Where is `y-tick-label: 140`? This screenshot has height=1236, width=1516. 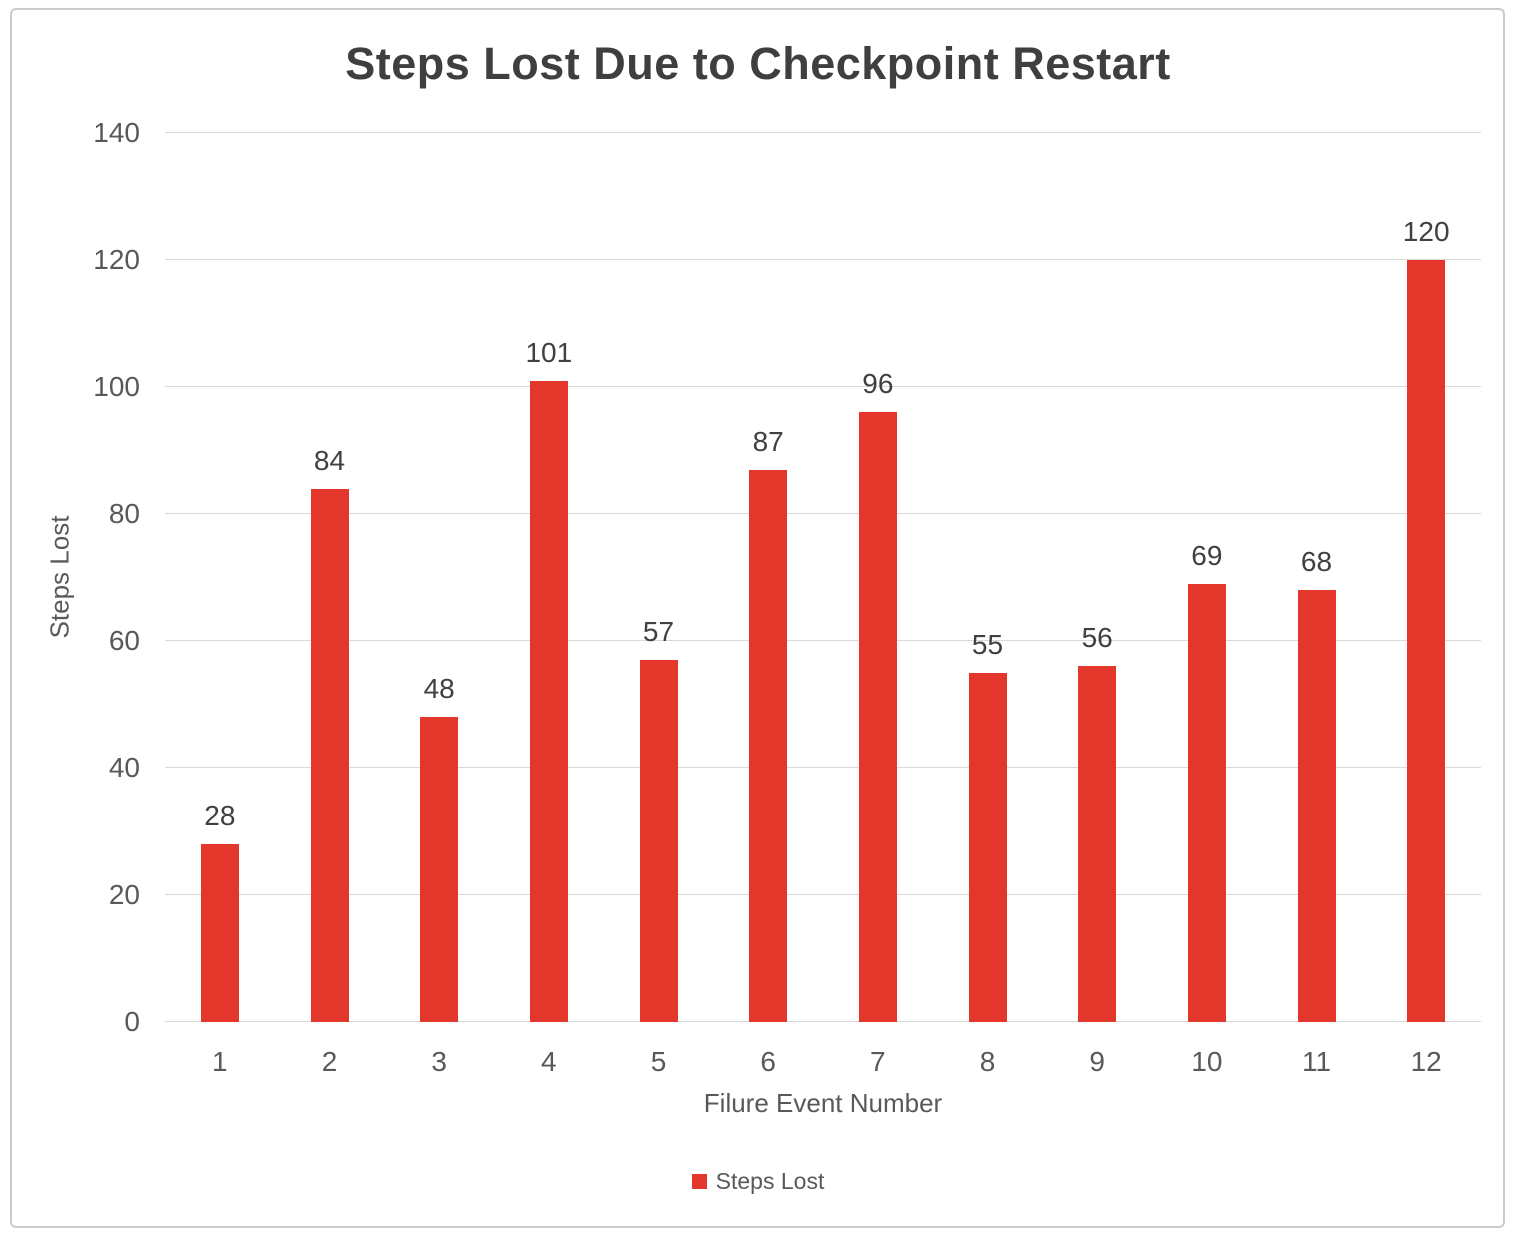 y-tick-label: 140 is located at coordinates (116, 132).